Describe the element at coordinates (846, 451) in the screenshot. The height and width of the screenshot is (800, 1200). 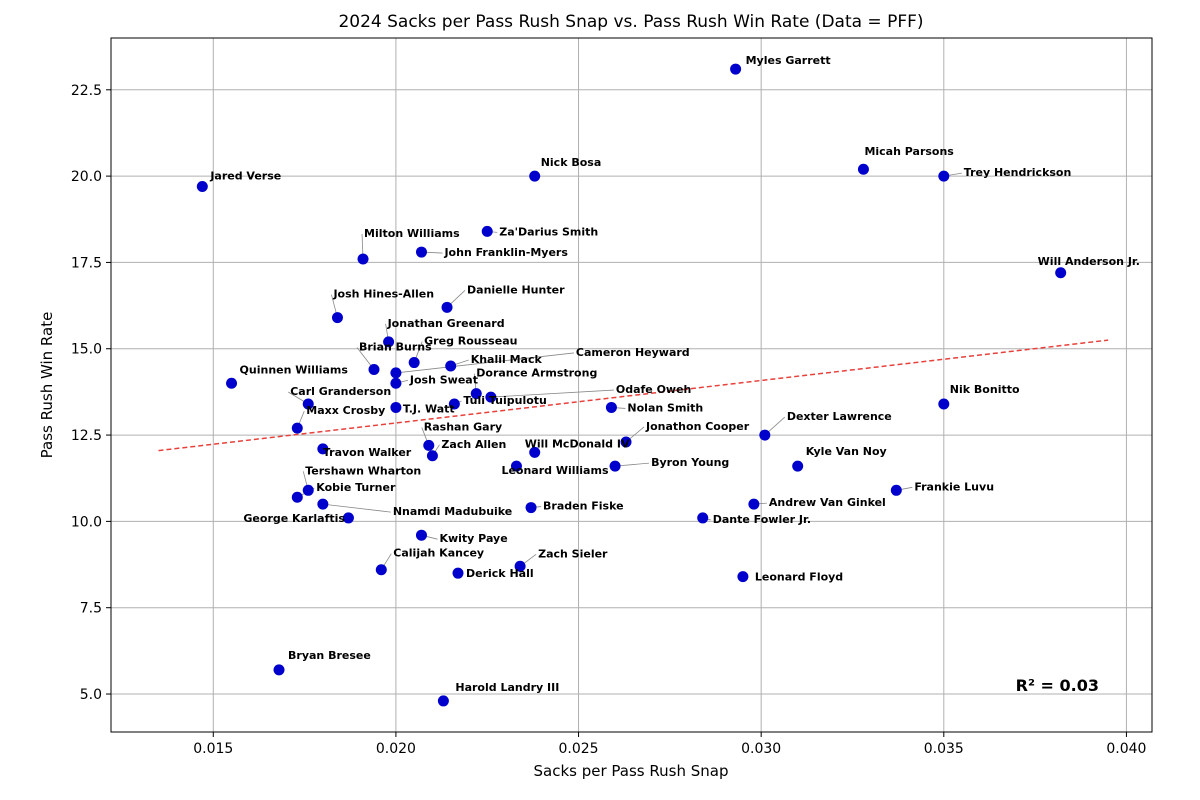
I see `point-label: Kyle Van Noy` at that location.